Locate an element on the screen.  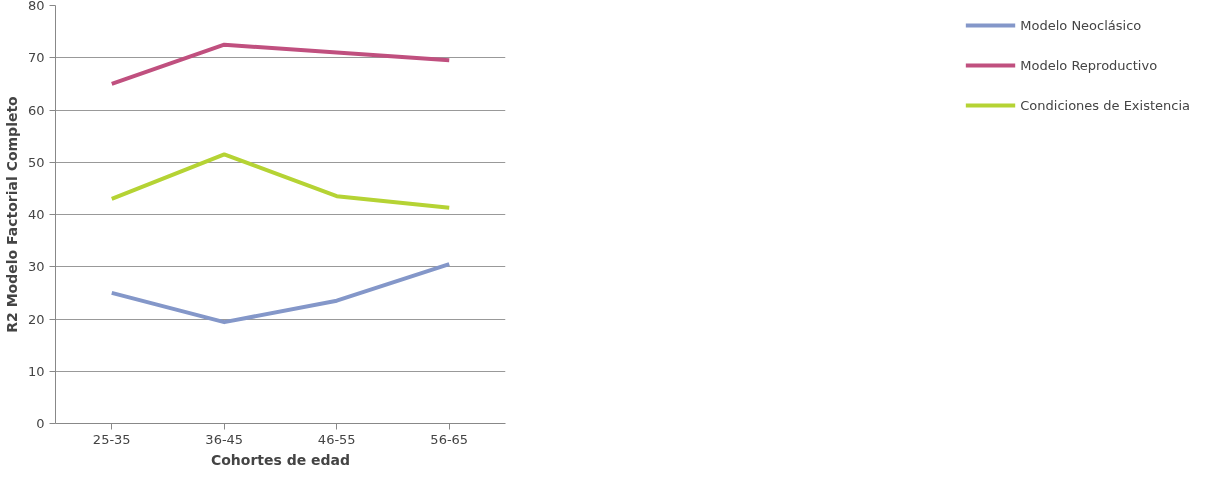
legend-label: Condiciones de Existencia is located at coordinates (1105, 105).